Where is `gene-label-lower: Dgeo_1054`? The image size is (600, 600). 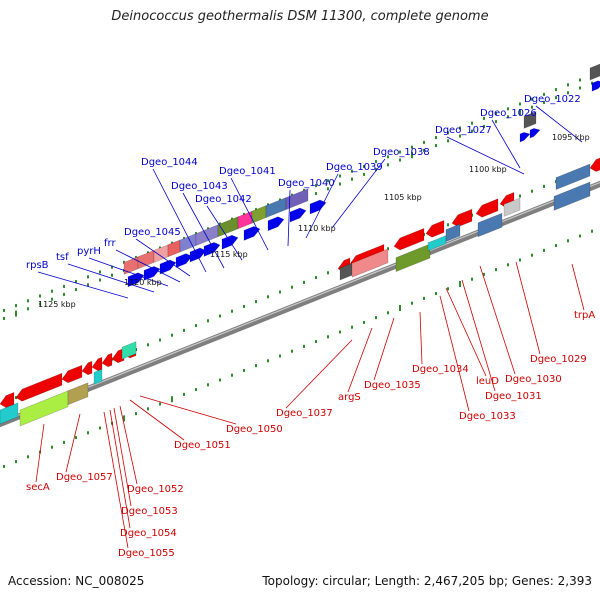 gene-label-lower: Dgeo_1054 is located at coordinates (148, 533).